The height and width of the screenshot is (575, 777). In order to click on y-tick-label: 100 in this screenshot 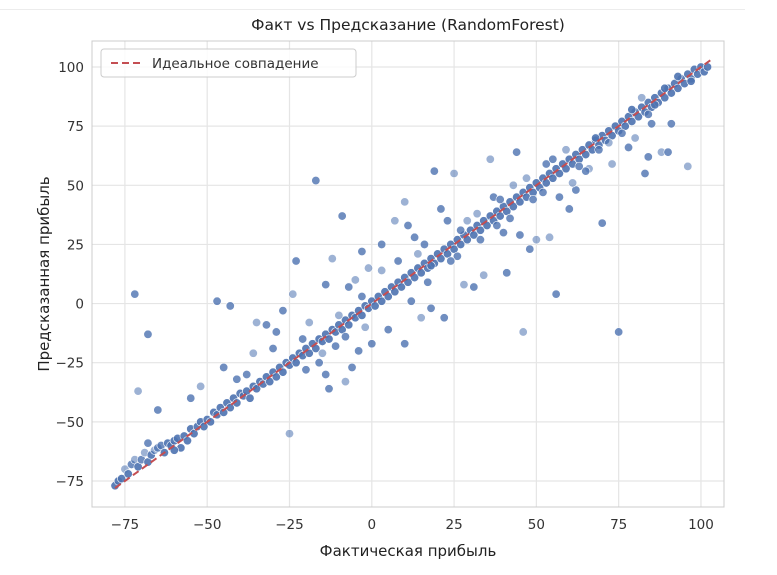, I will do `click(71, 68)`.